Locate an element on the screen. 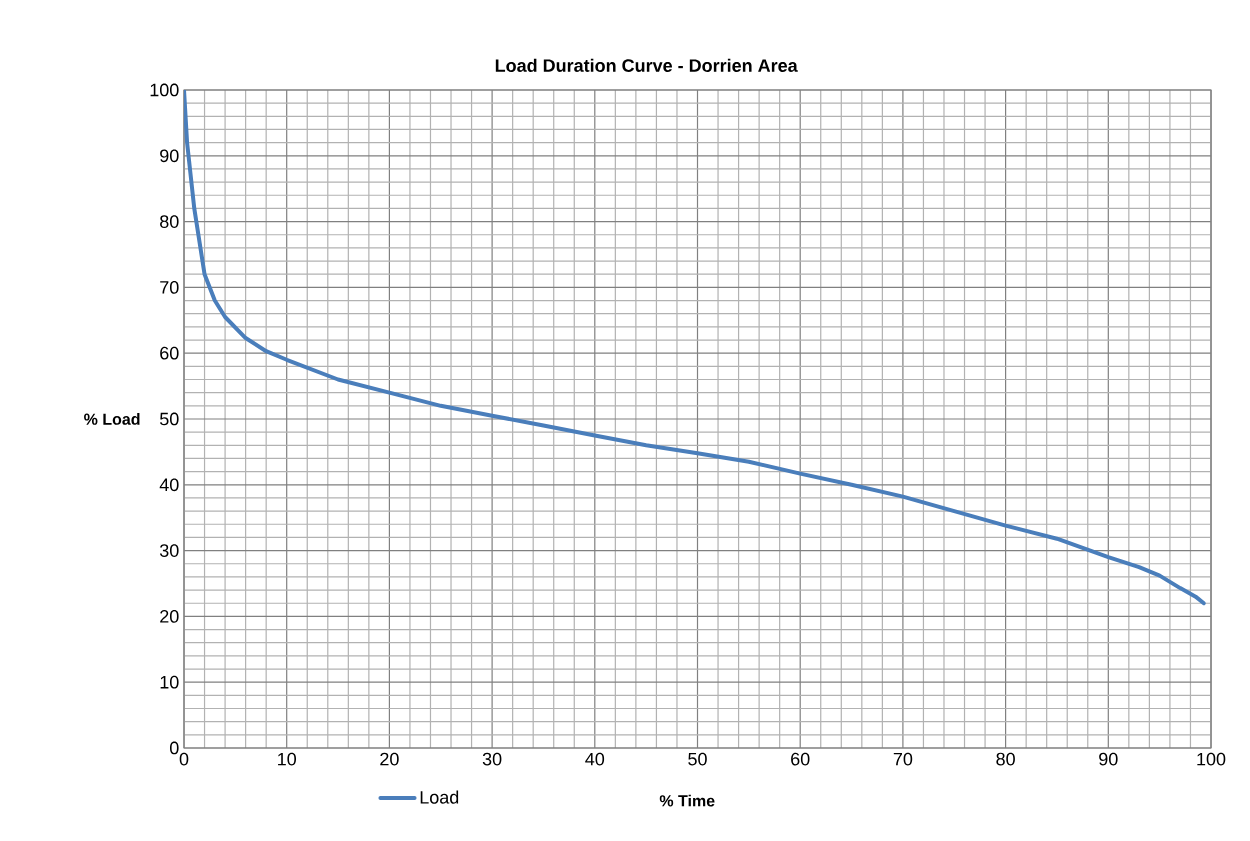  y-tick-label: 50 is located at coordinates (169, 419).